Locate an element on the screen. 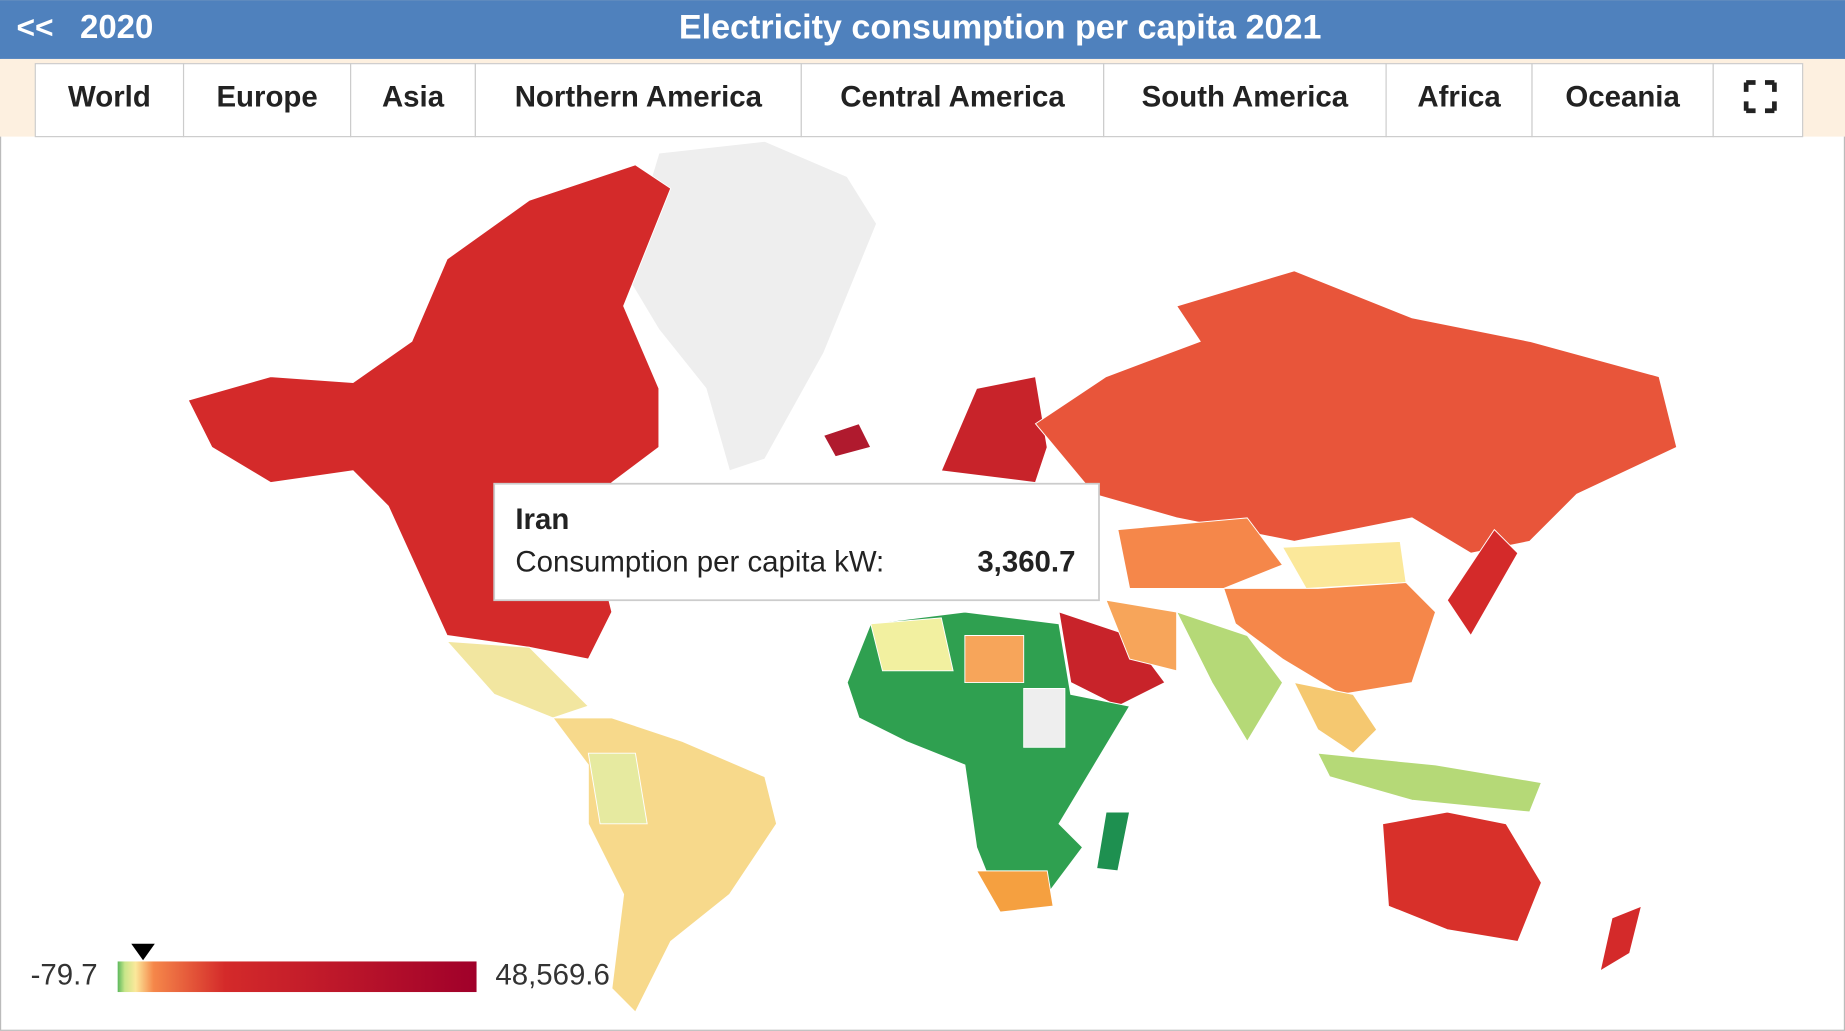 Image resolution: width=1845 pixels, height=1031 pixels. tab-label: Northern America is located at coordinates (639, 97).